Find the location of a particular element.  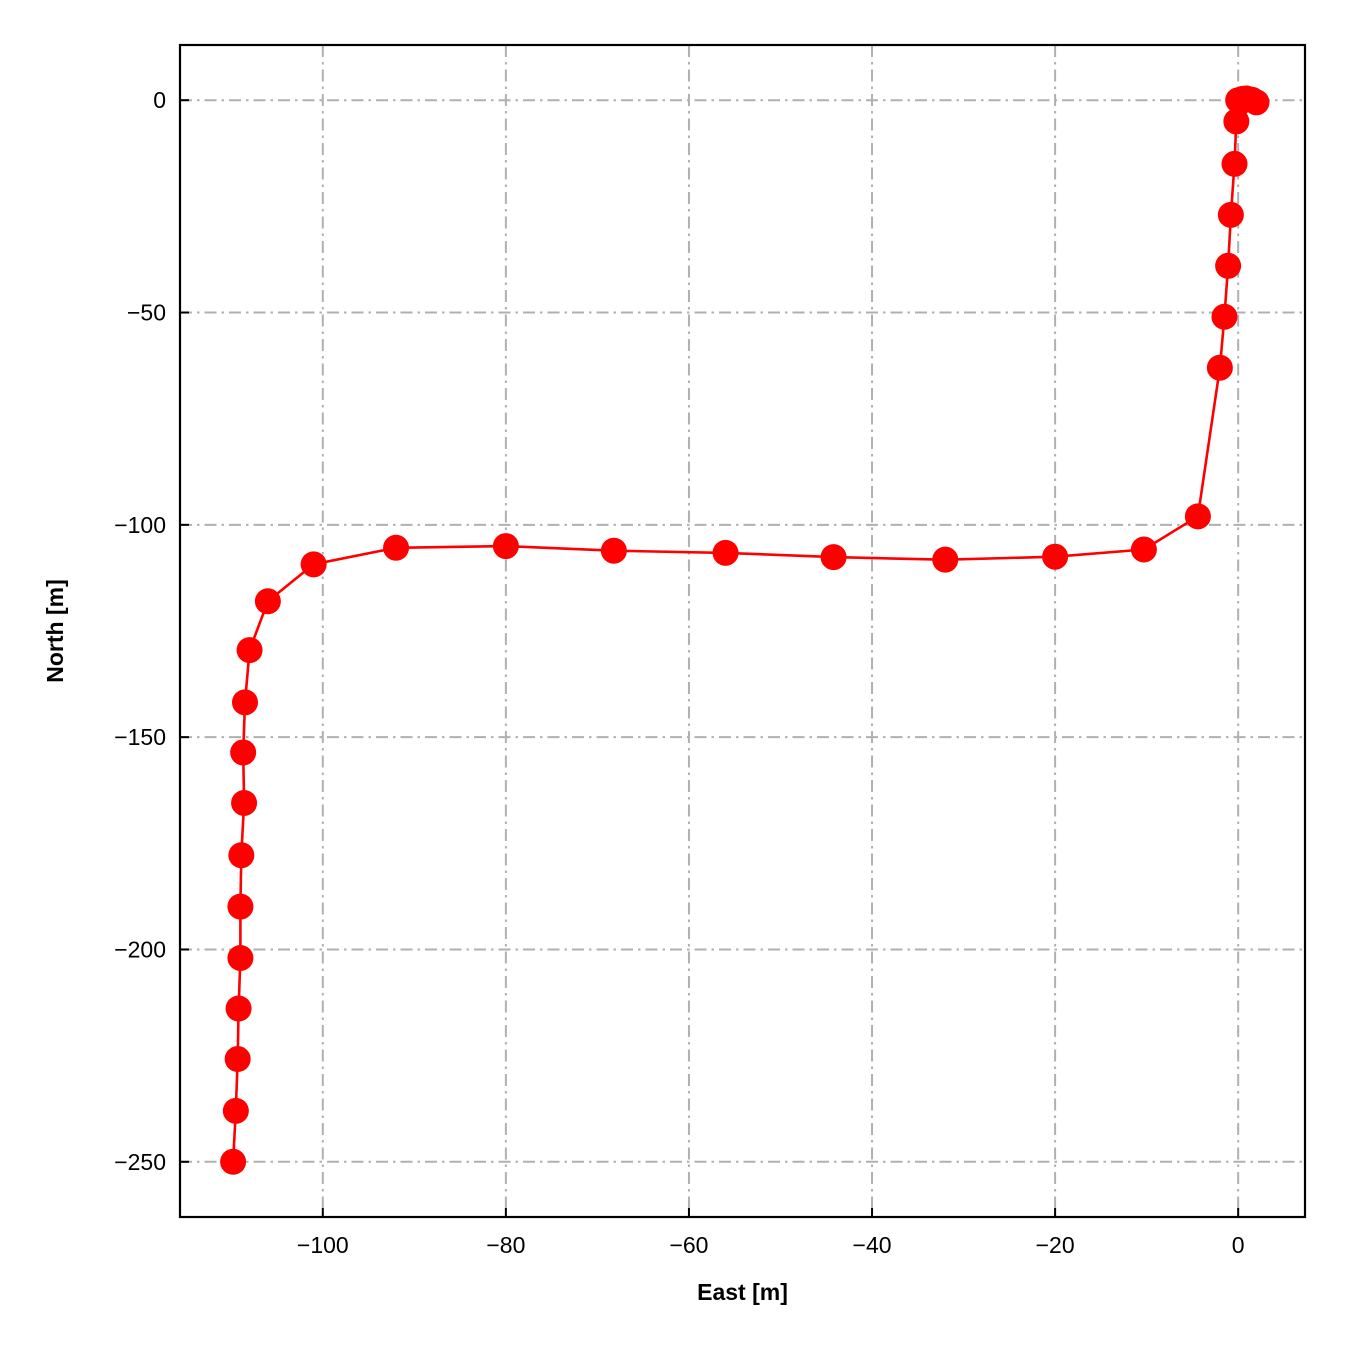

x-tick-label: 0 is located at coordinates (1238, 1245).